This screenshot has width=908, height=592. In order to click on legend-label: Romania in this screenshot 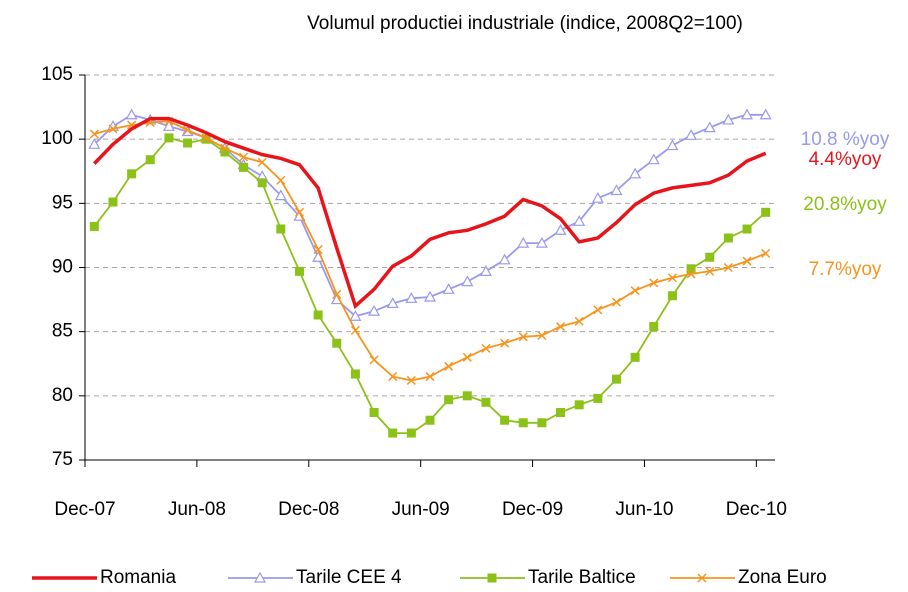, I will do `click(138, 577)`.